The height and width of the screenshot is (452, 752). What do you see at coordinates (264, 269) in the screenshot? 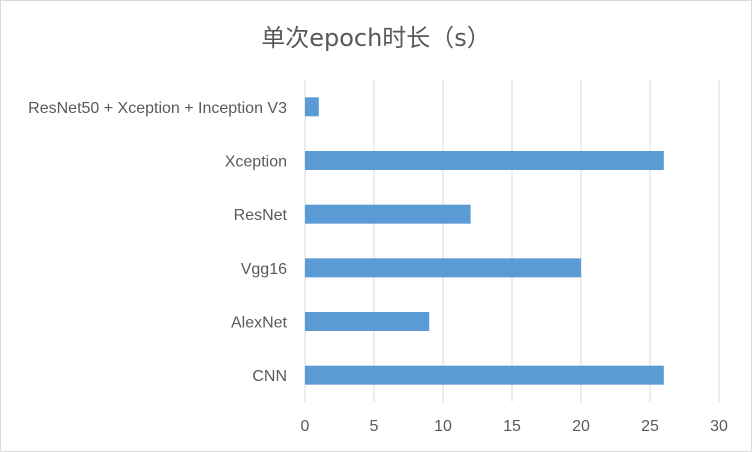
I see `category-label: Vgg16` at bounding box center [264, 269].